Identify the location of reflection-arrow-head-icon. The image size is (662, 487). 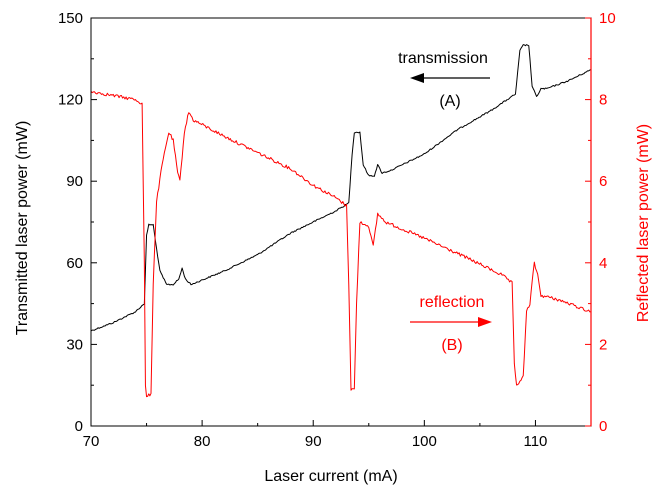
(485, 322).